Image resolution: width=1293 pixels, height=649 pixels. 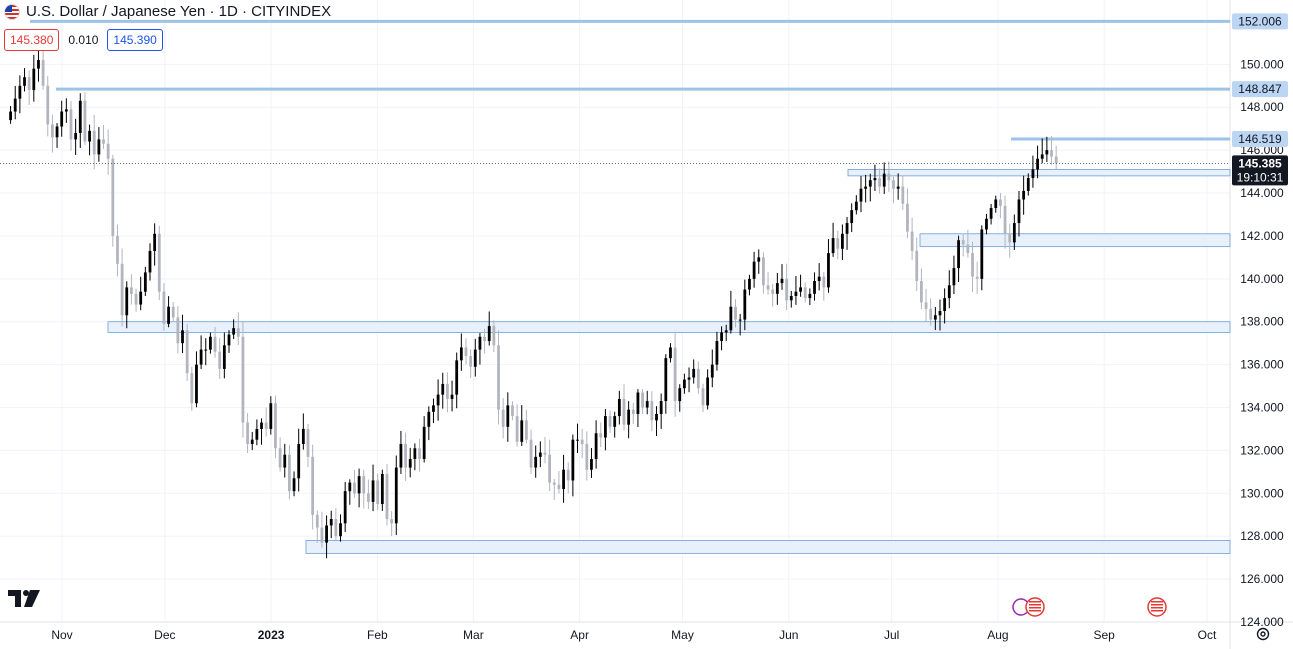 What do you see at coordinates (135, 40) in the screenshot?
I see `buy-button: 145.390` at bounding box center [135, 40].